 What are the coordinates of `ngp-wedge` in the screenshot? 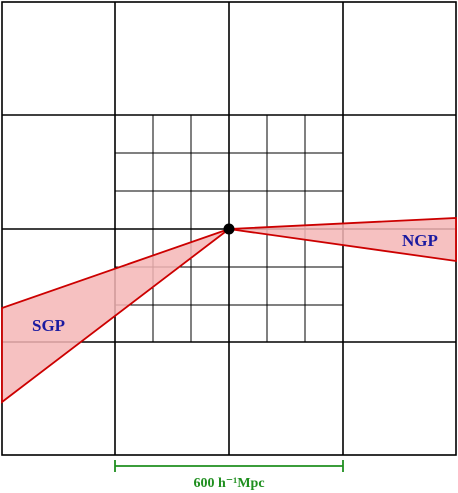 It's located at (342, 240).